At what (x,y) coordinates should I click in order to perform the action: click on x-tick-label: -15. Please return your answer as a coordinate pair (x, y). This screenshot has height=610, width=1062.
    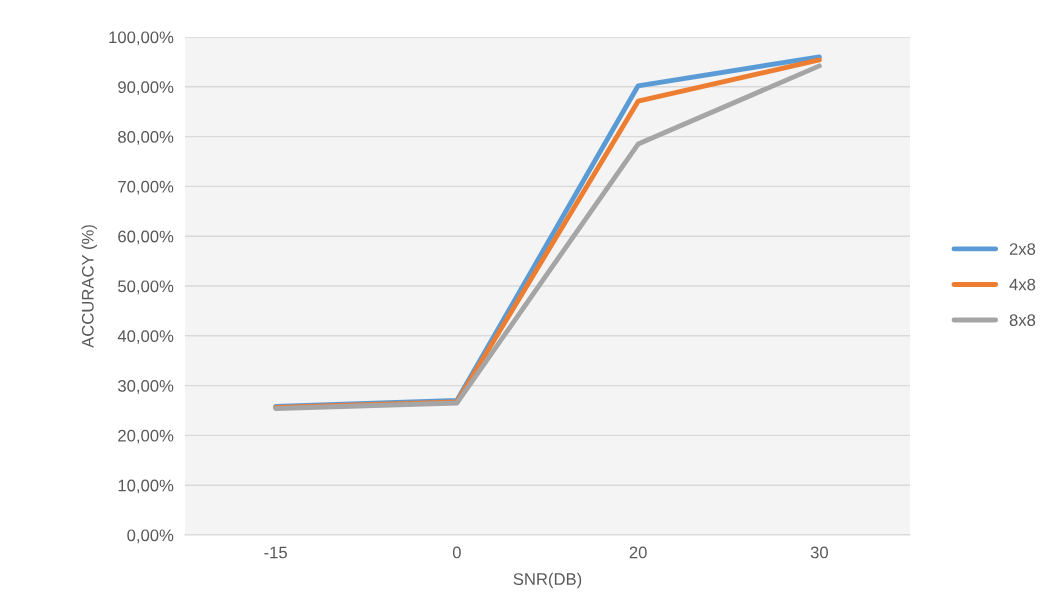
    Looking at the image, I should click on (275, 552).